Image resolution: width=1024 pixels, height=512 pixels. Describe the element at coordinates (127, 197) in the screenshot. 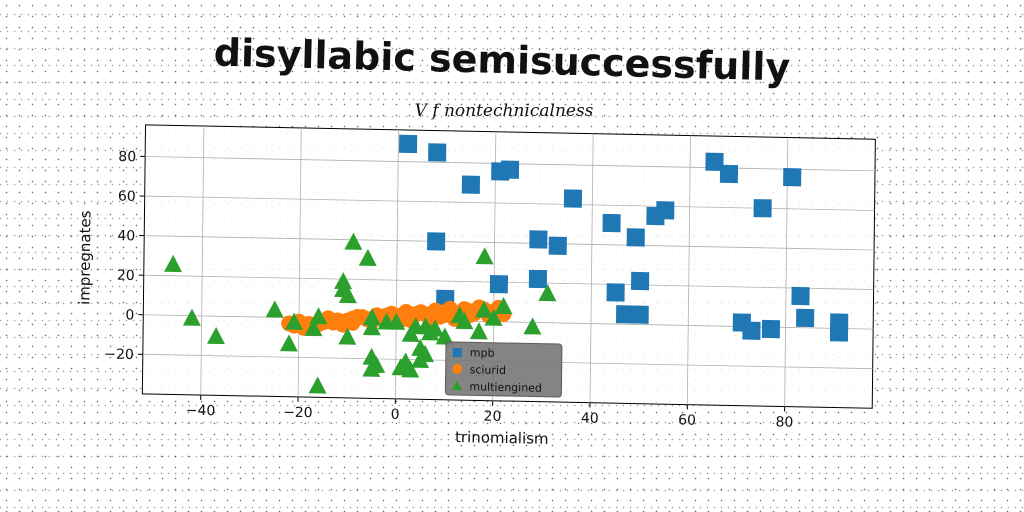

I see `y-tick-label: 60` at that location.